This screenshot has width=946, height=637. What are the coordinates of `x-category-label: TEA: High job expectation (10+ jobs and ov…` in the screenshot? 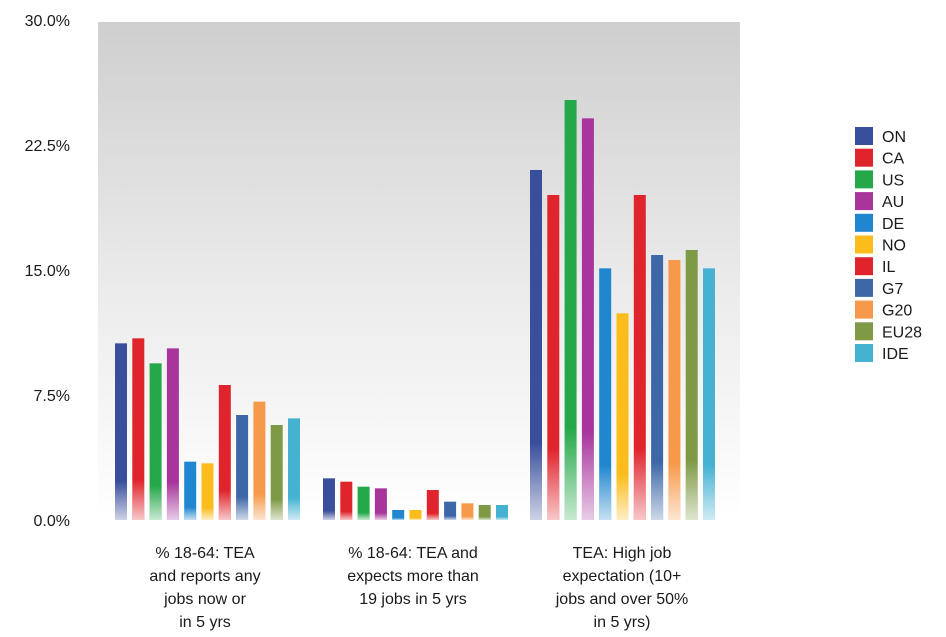 It's located at (622, 588).